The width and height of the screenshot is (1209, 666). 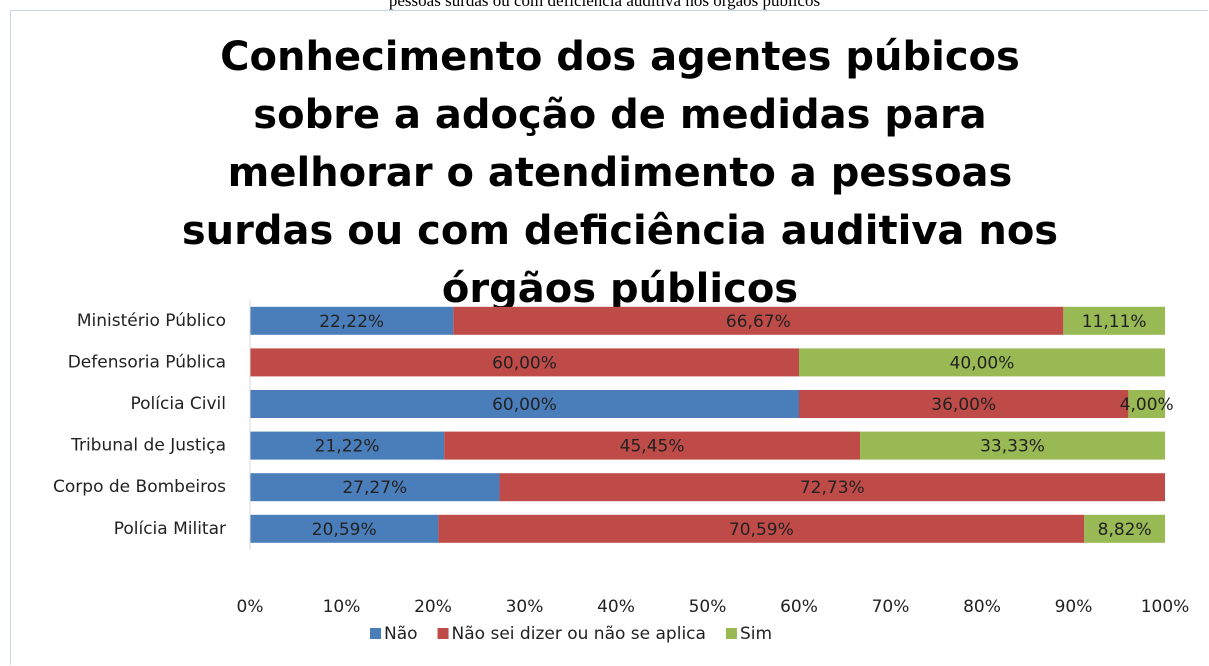 What do you see at coordinates (147, 362) in the screenshot?
I see `y-tick-label: Defensoria Pública` at bounding box center [147, 362].